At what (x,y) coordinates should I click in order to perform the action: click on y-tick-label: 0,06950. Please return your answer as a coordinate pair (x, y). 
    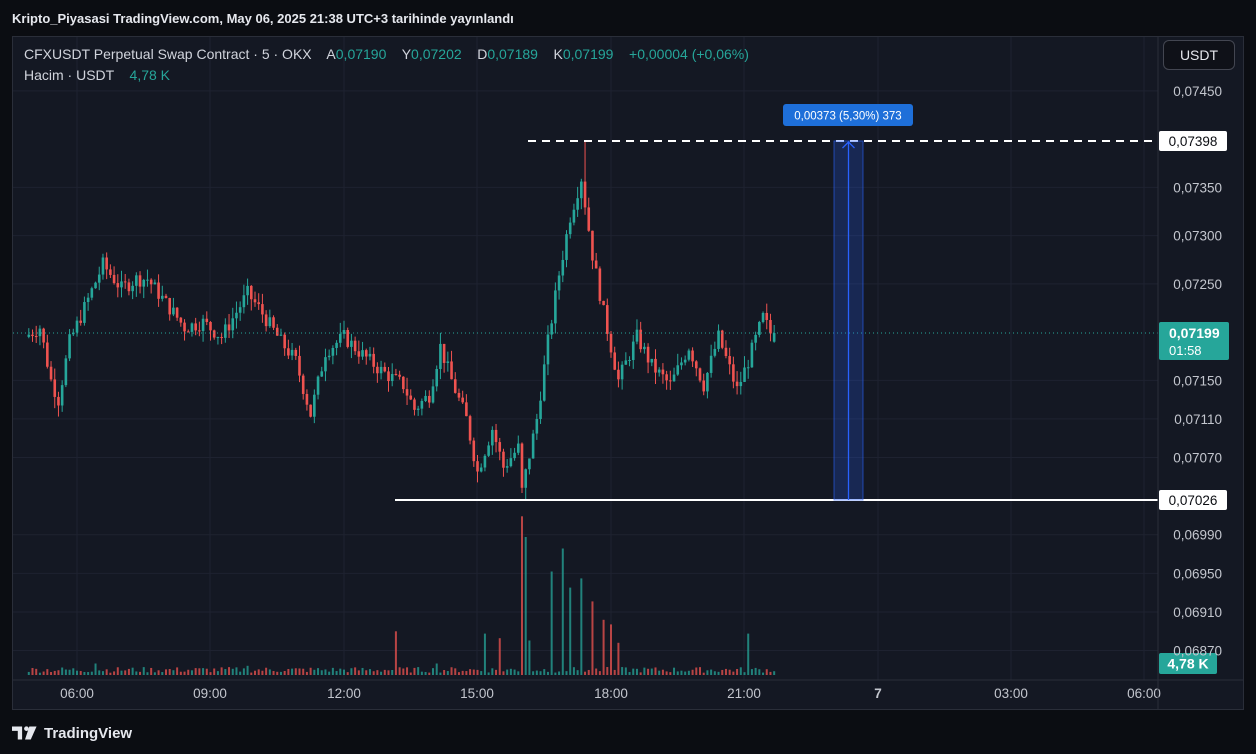
    Looking at the image, I should click on (1197, 573).